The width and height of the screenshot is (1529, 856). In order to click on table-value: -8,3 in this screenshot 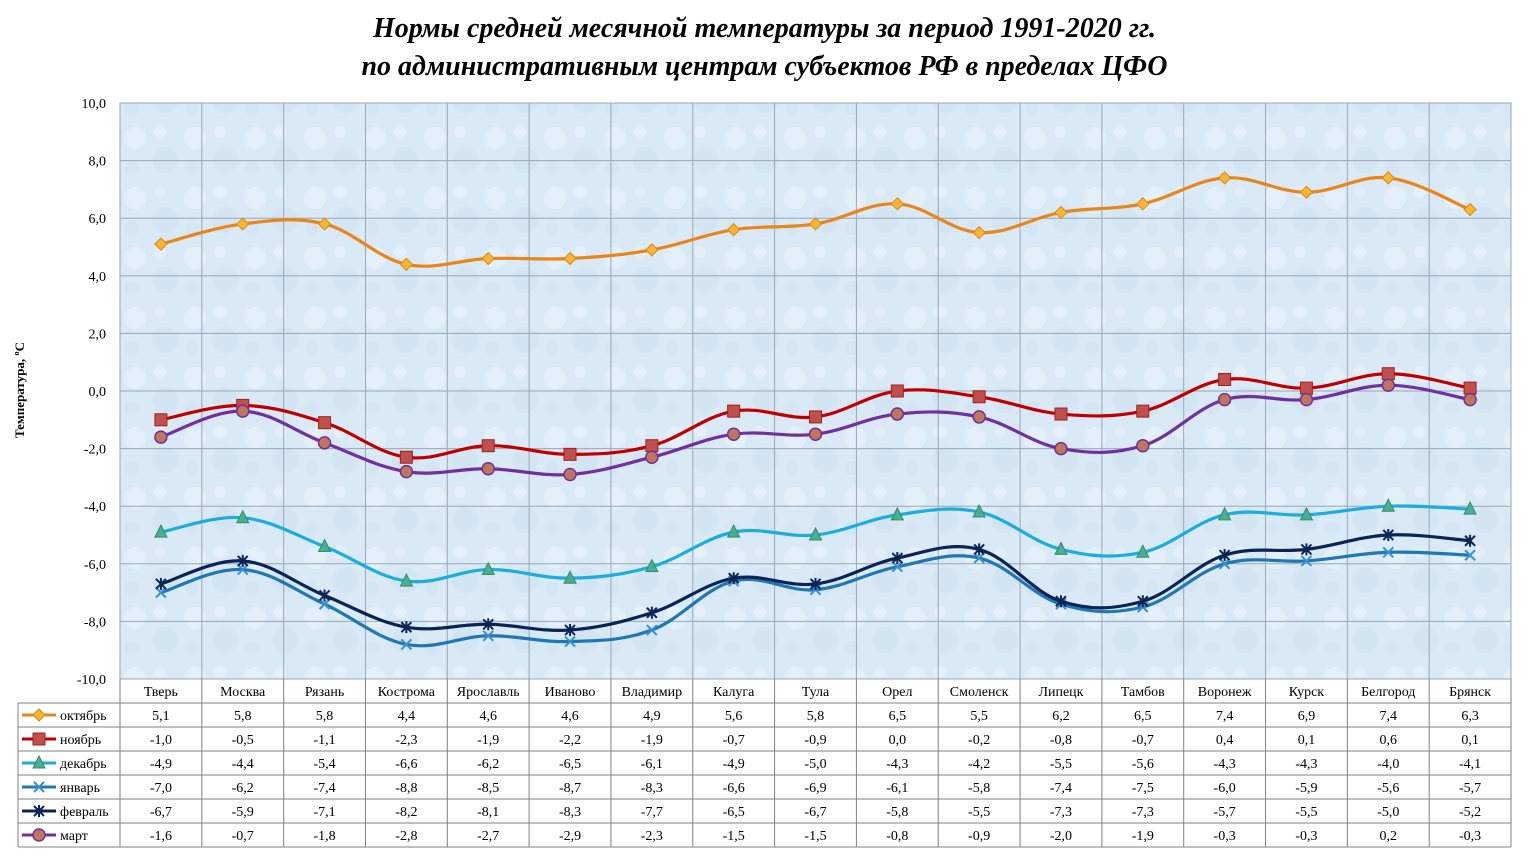, I will do `click(652, 788)`.